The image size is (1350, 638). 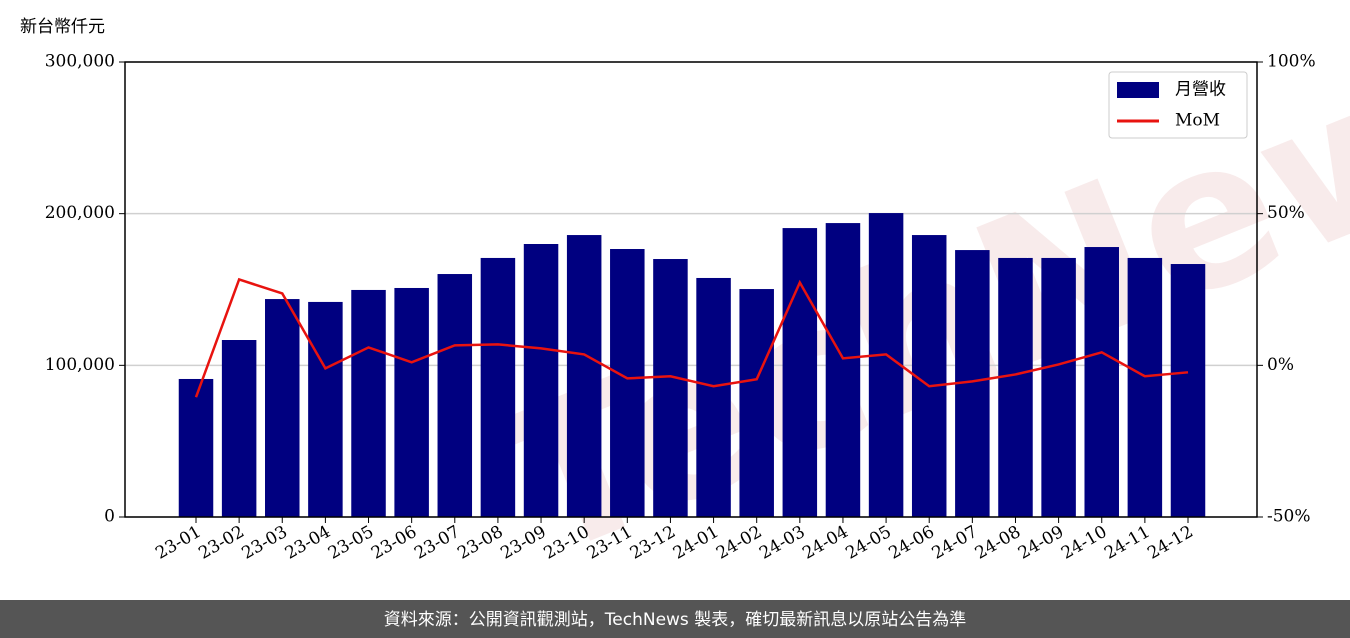 I want to click on legend-swatch, so click(x=1138, y=90).